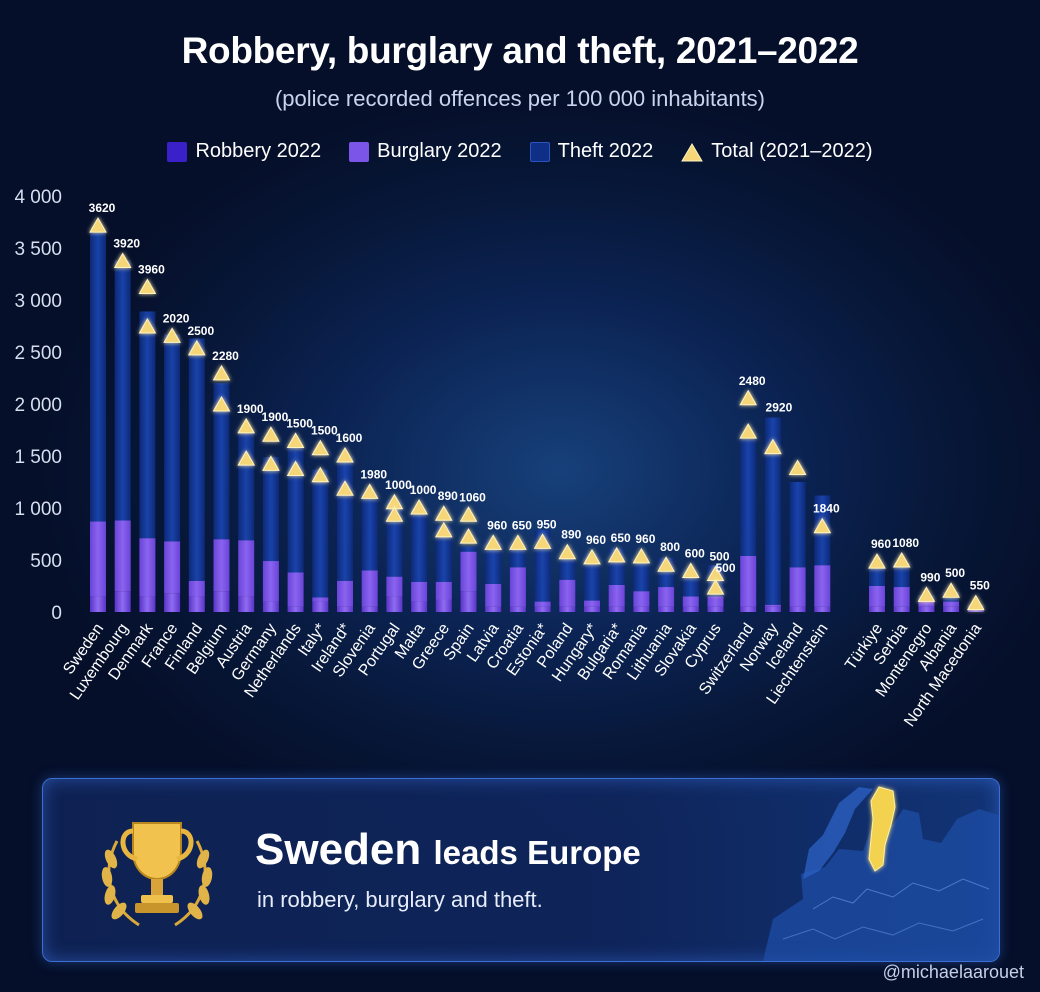 The width and height of the screenshot is (1040, 992). I want to click on total-label: 950, so click(547, 524).